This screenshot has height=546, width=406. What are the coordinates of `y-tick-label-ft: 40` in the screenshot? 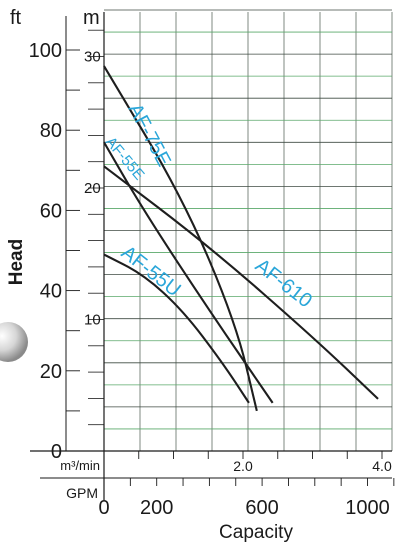 It's located at (51, 292).